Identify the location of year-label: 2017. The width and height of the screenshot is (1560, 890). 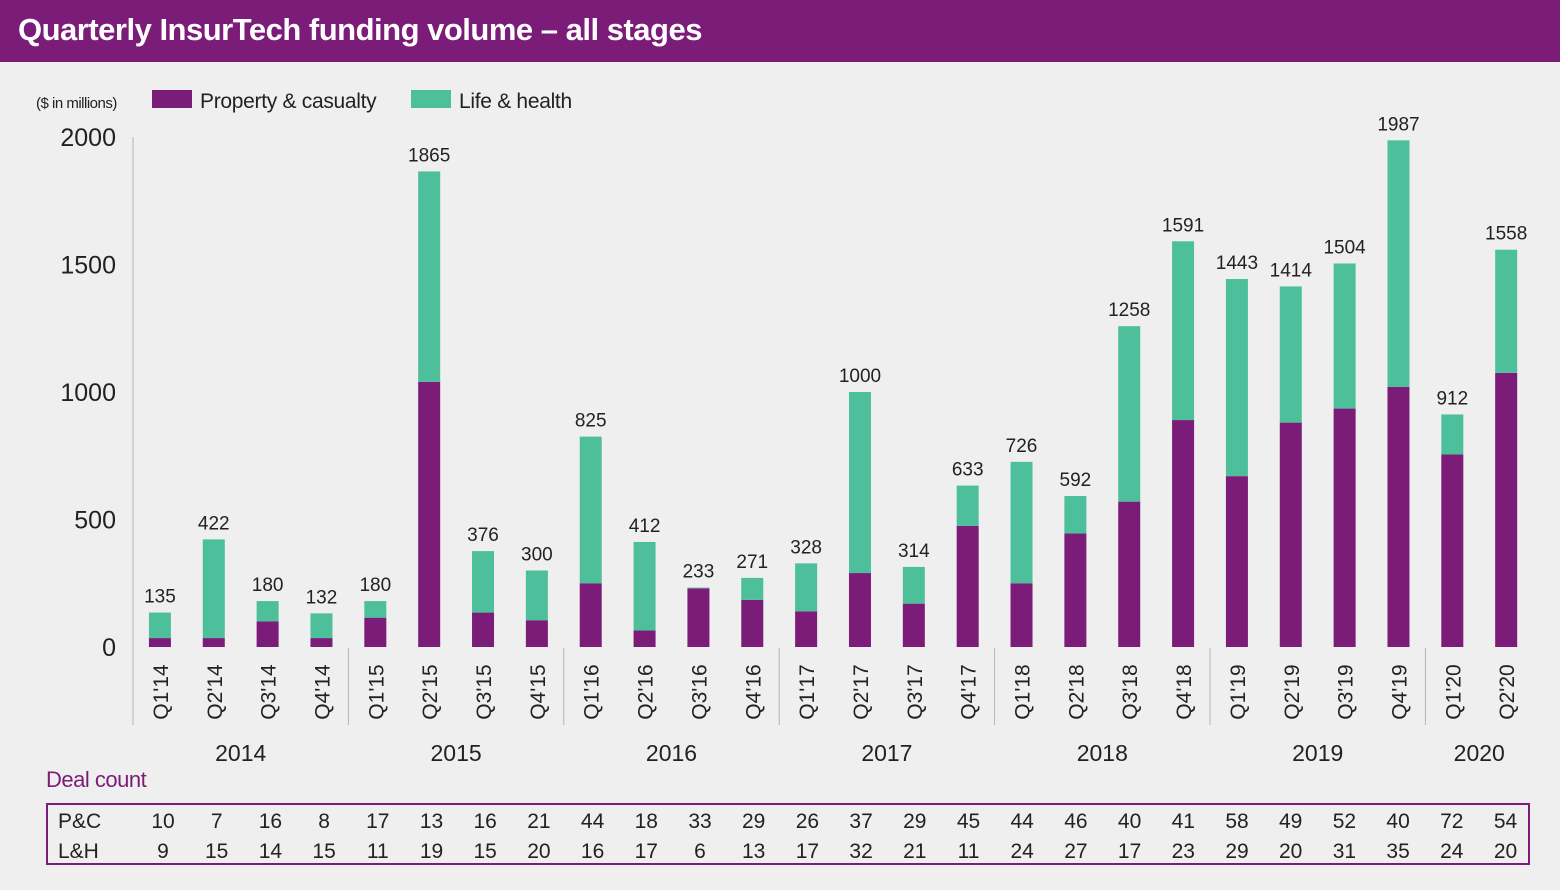
(886, 753).